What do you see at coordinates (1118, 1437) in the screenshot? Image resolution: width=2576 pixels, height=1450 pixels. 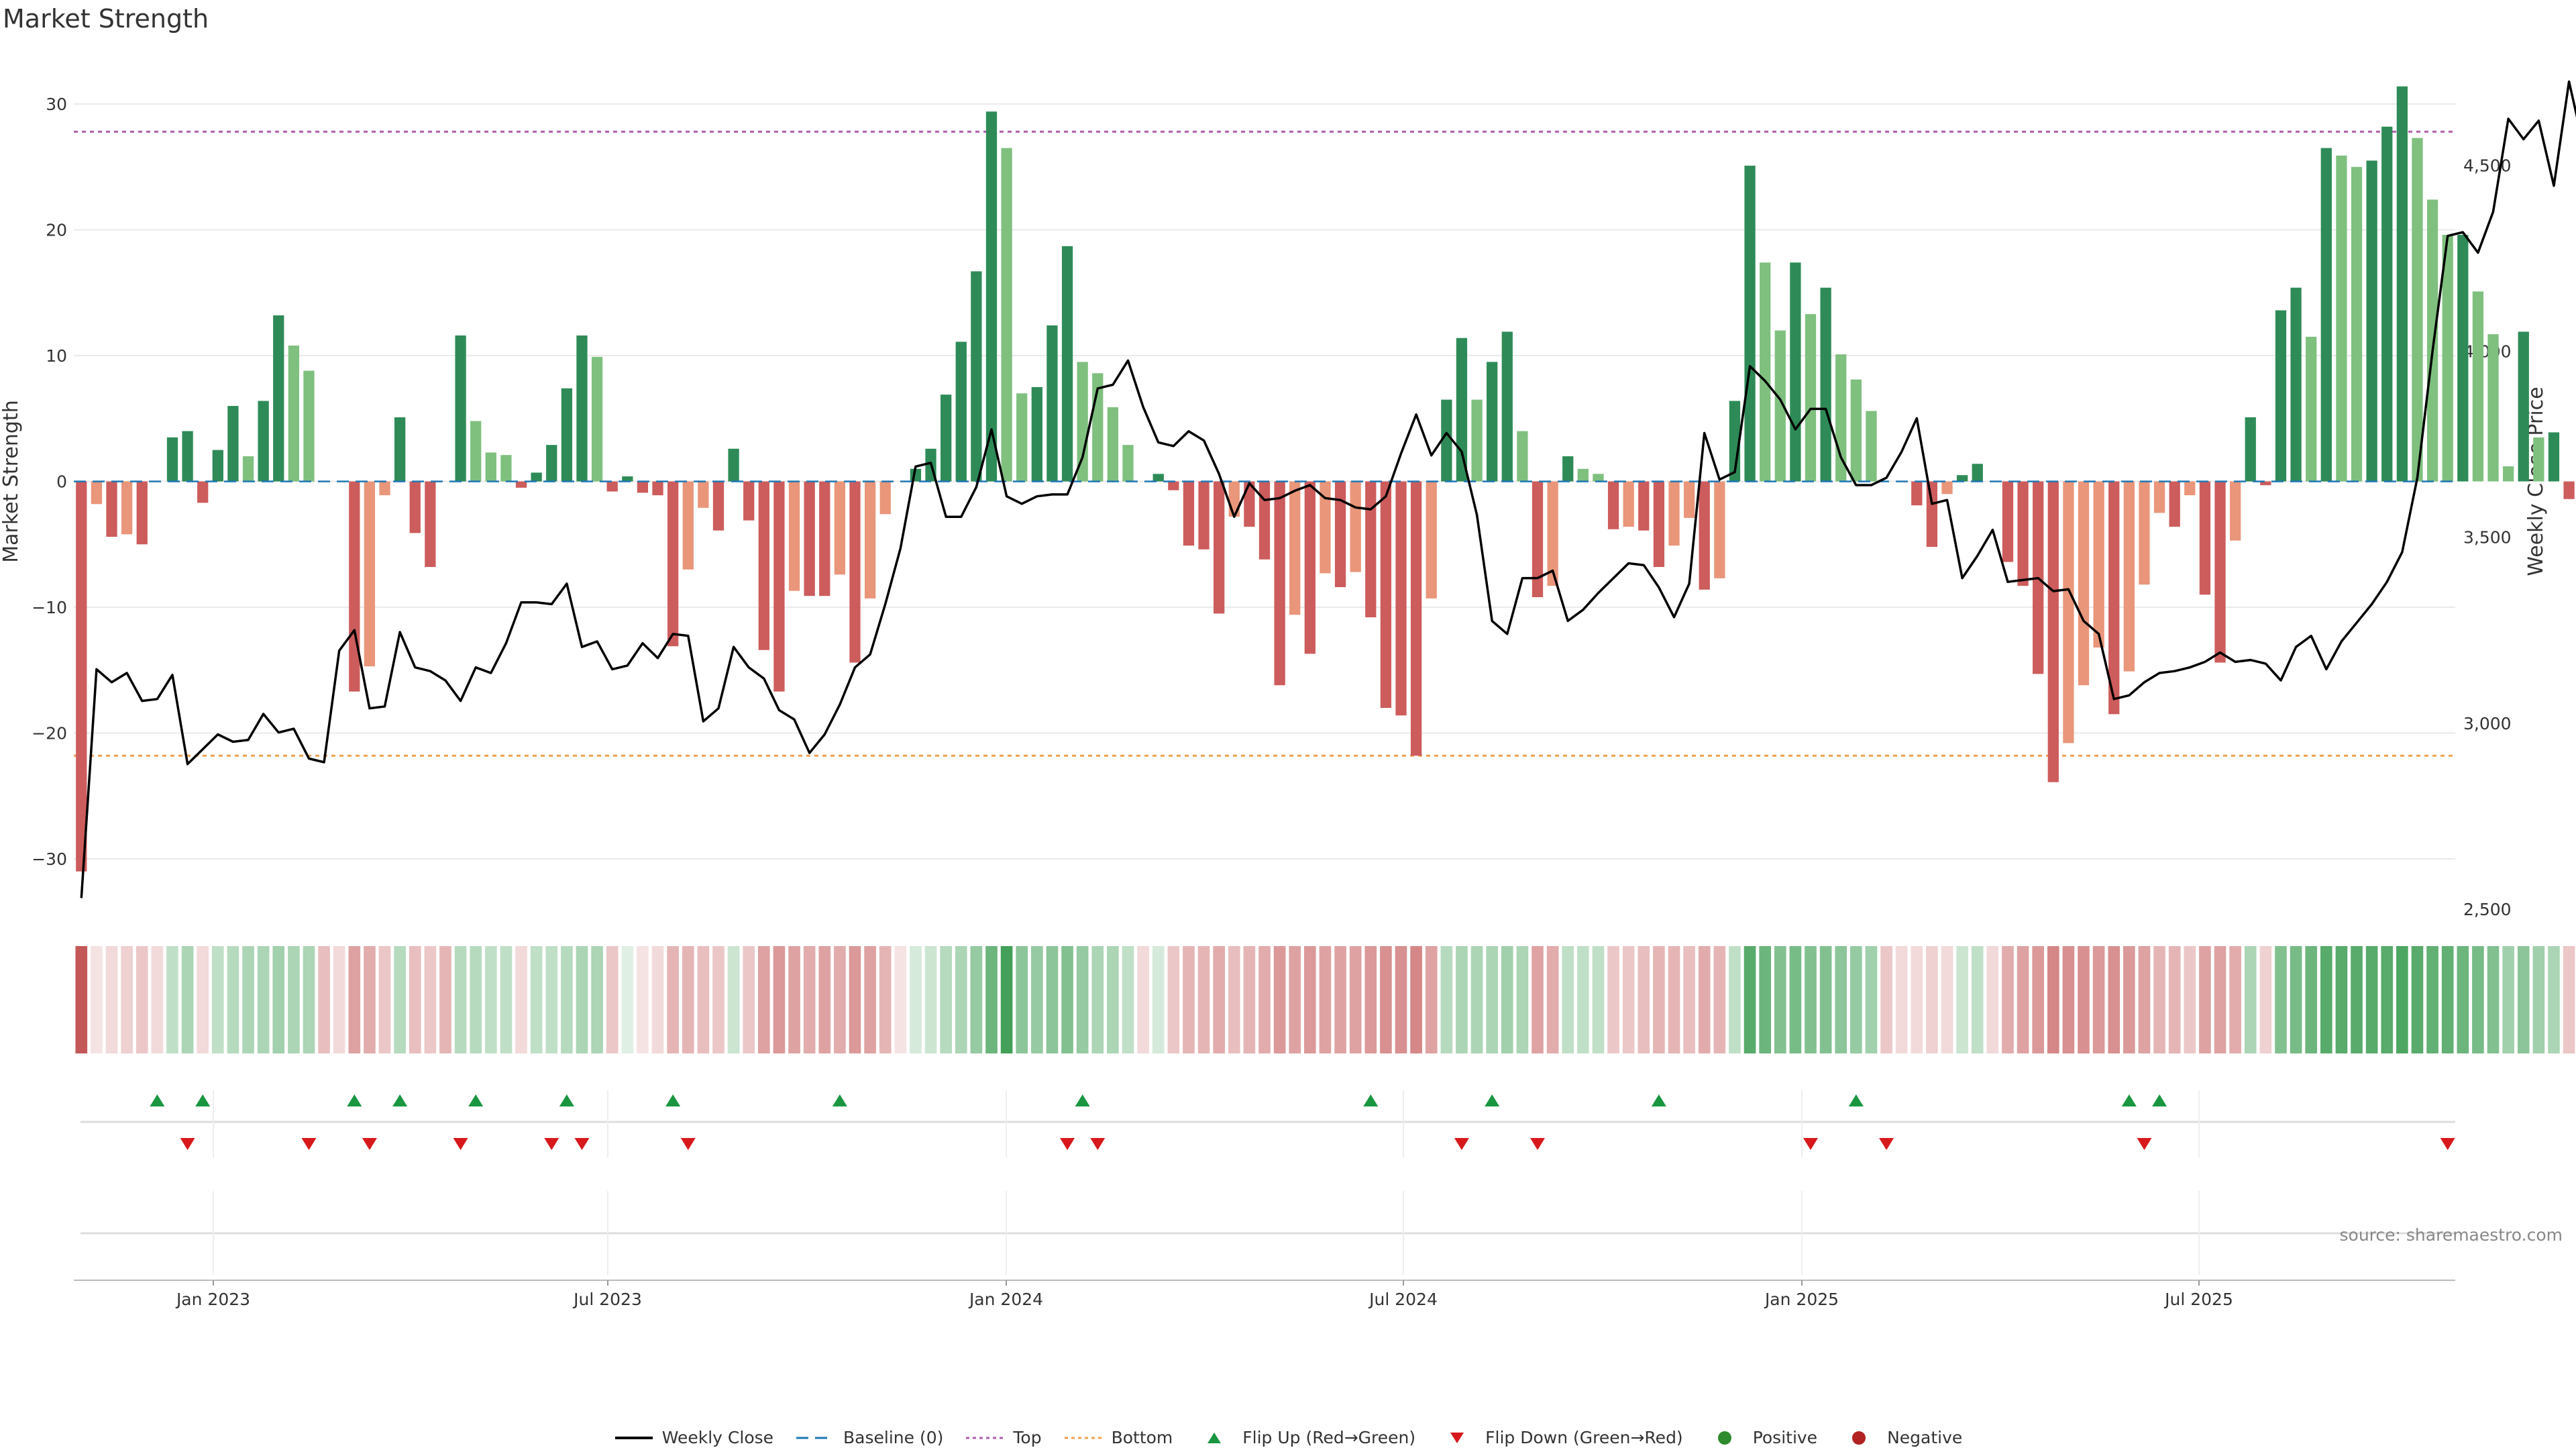 I see `legend-item: Bottom` at bounding box center [1118, 1437].